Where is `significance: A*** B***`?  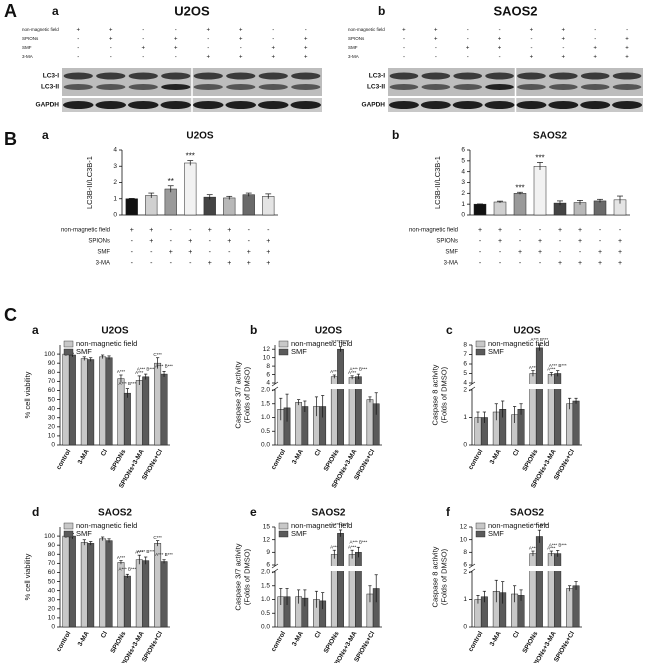 significance: A*** B*** is located at coordinates (164, 366).